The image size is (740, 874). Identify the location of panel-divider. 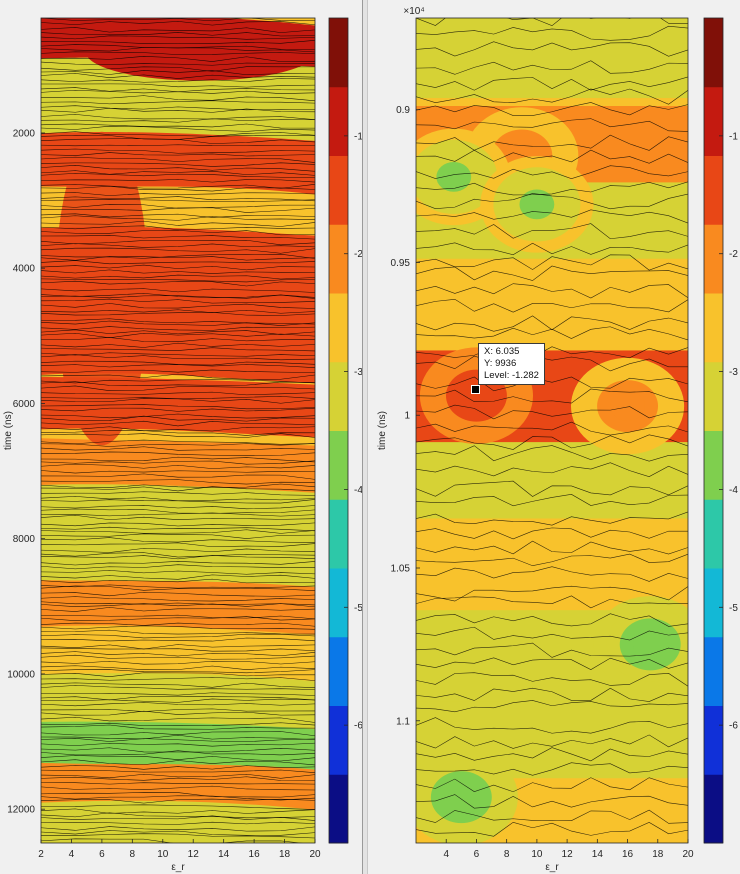
(365, 437).